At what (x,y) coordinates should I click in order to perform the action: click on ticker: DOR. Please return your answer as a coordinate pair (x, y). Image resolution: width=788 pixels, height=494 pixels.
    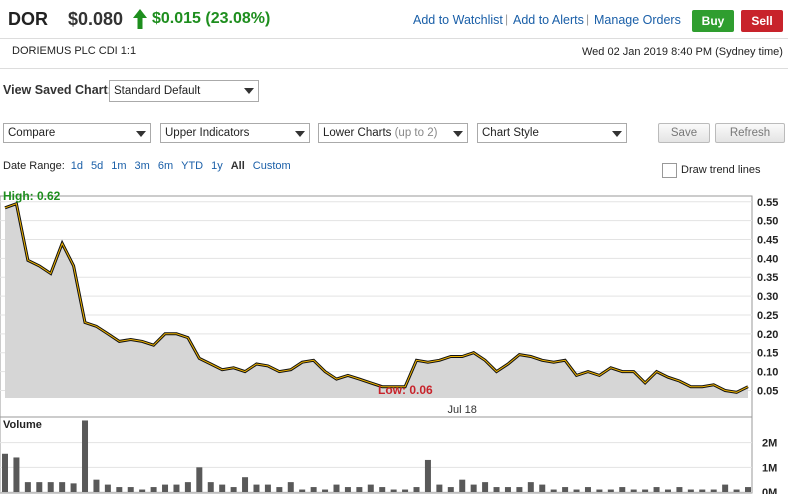
    Looking at the image, I should click on (28, 19).